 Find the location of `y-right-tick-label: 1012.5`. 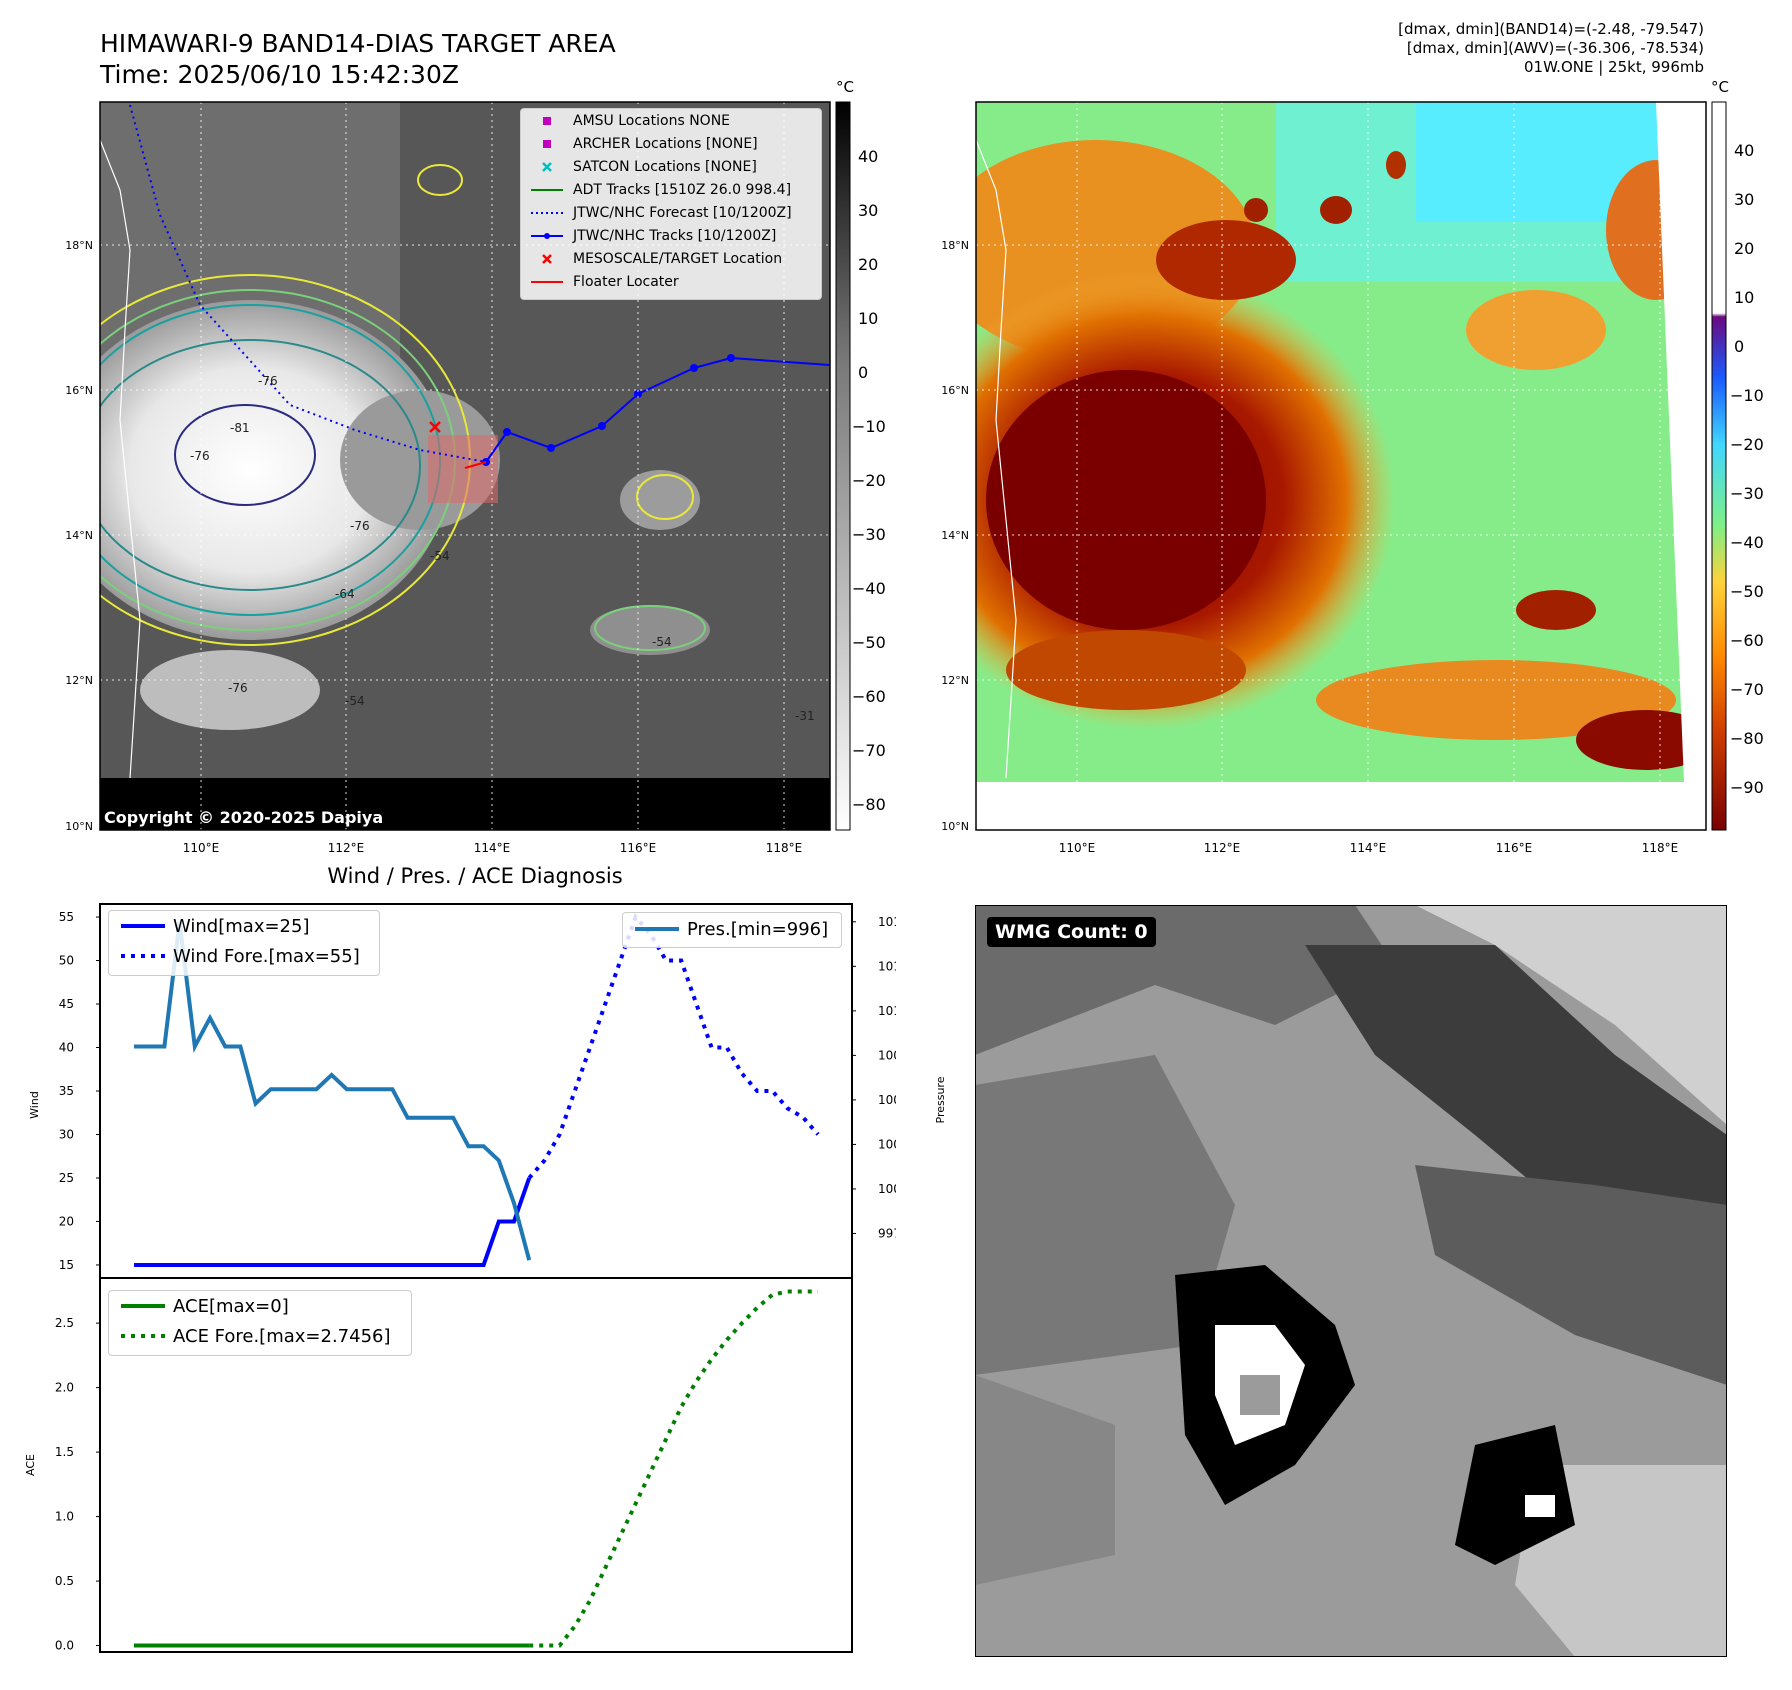

y-right-tick-label: 1012.5 is located at coordinates (887, 966).